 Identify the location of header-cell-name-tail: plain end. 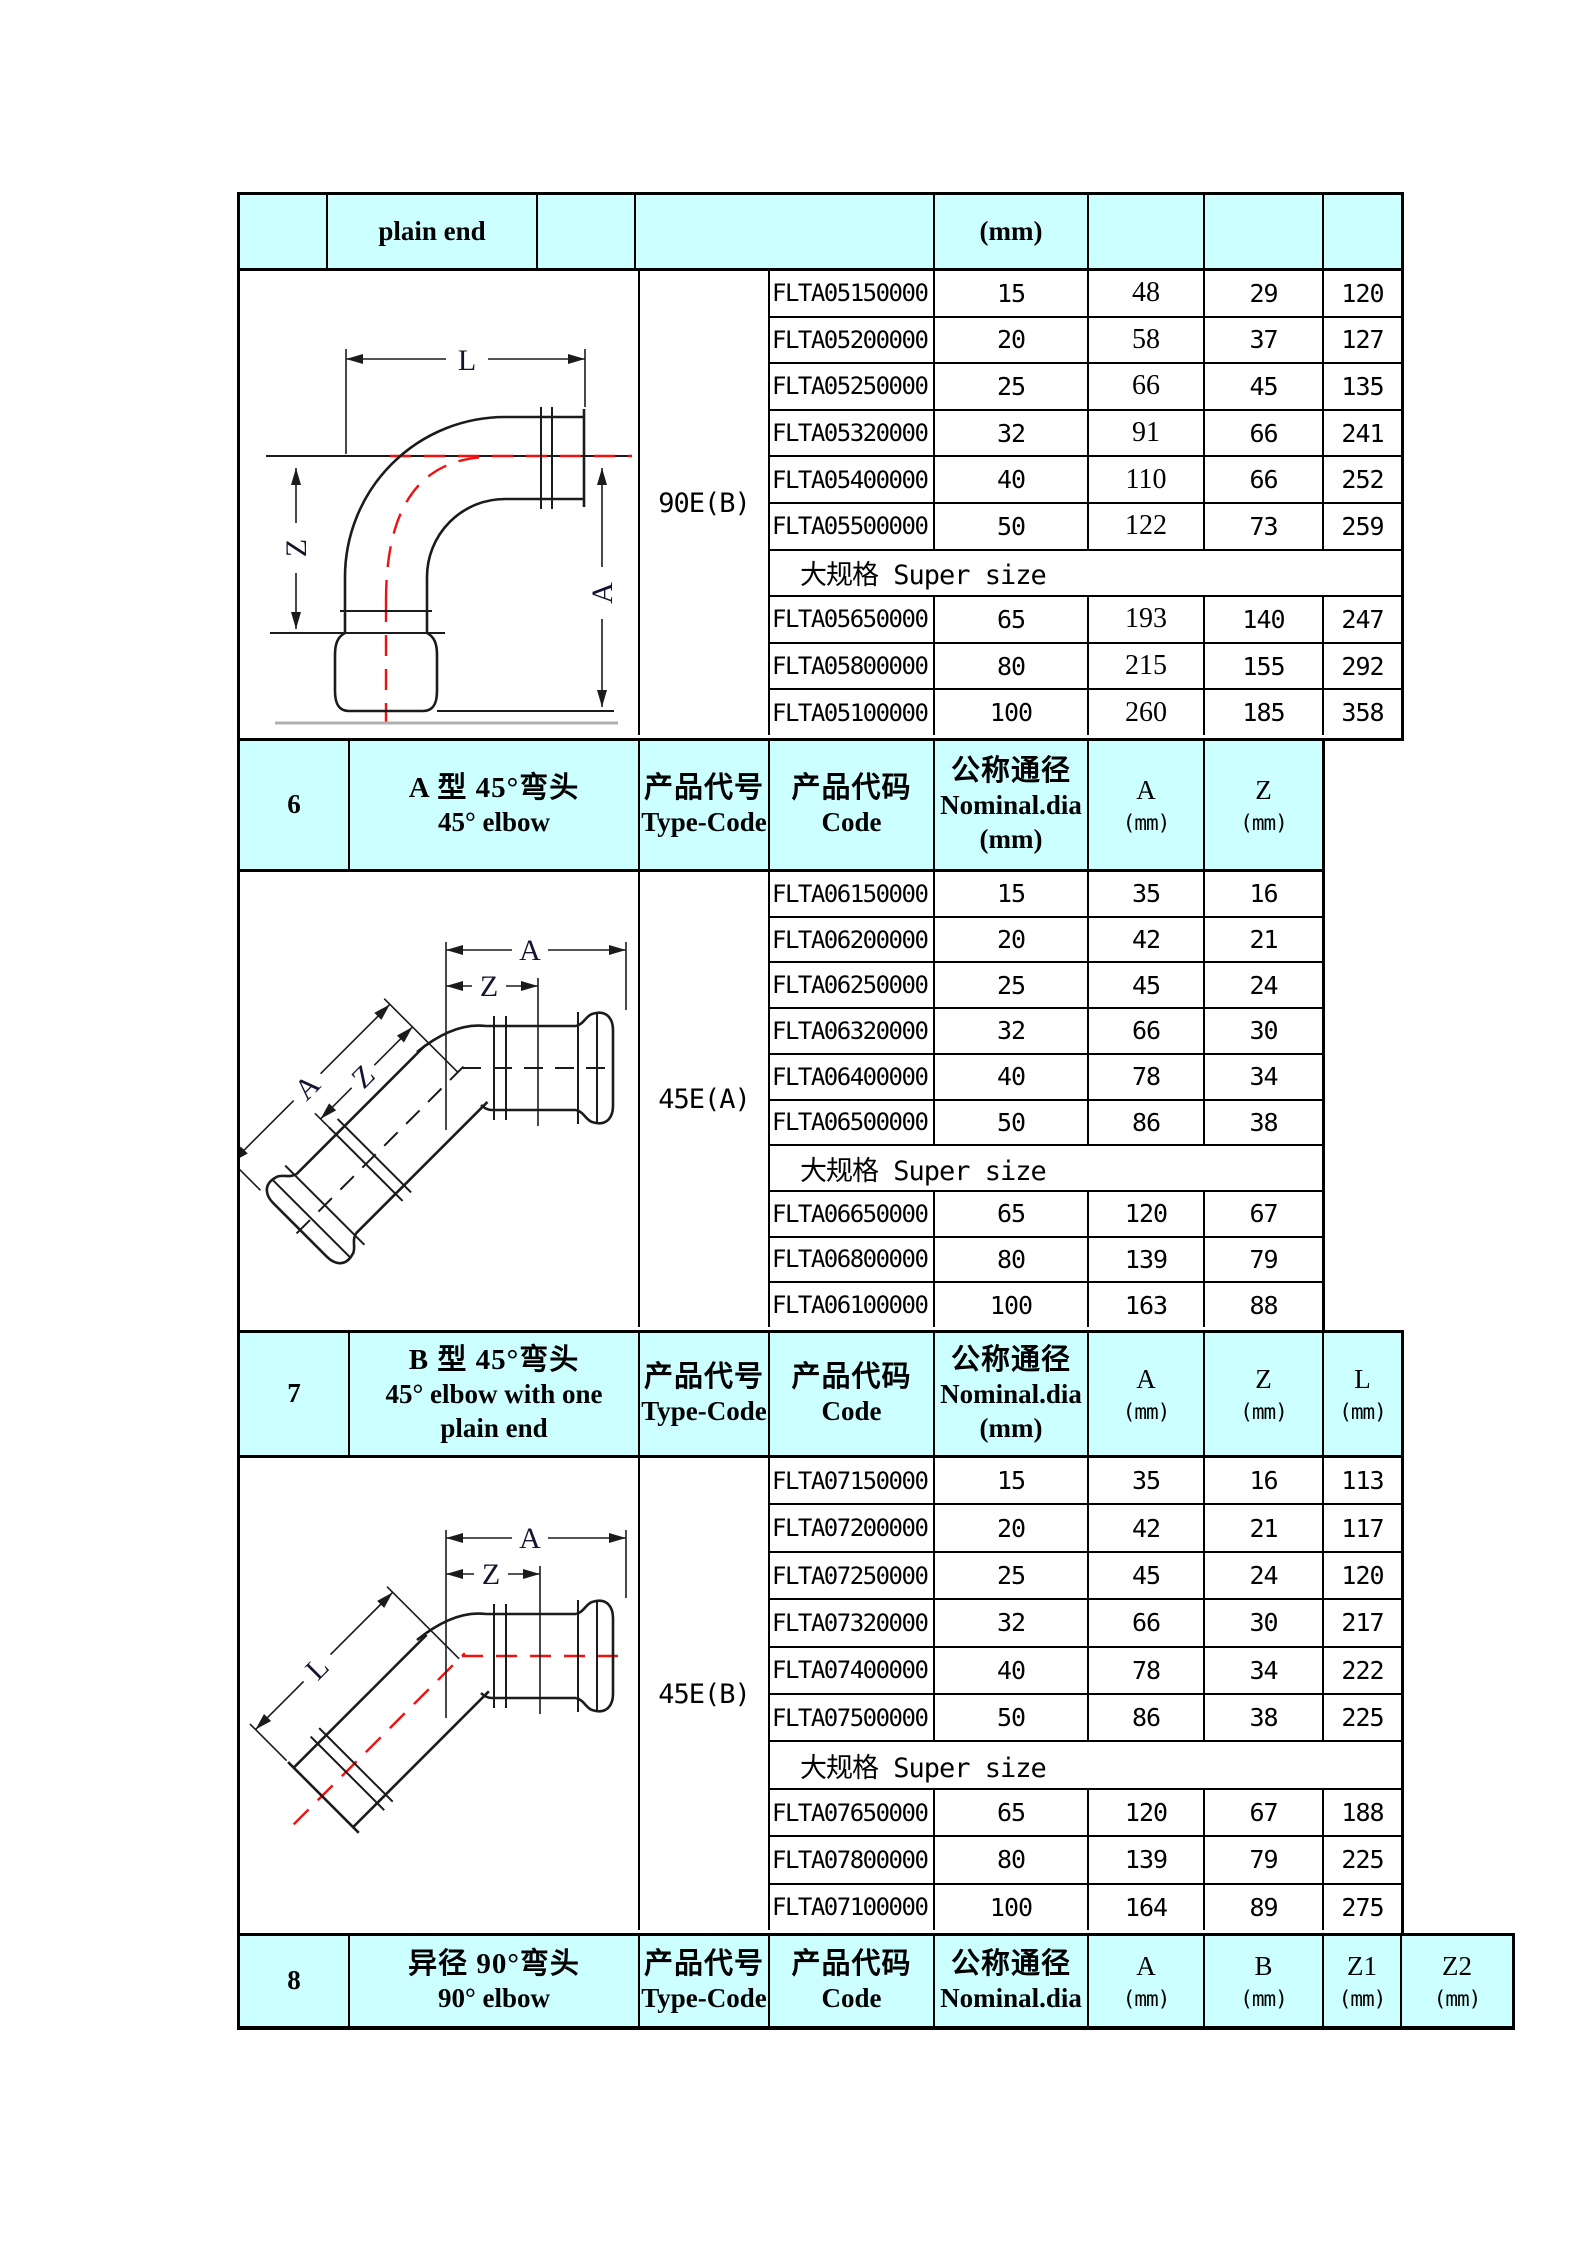
(433, 231).